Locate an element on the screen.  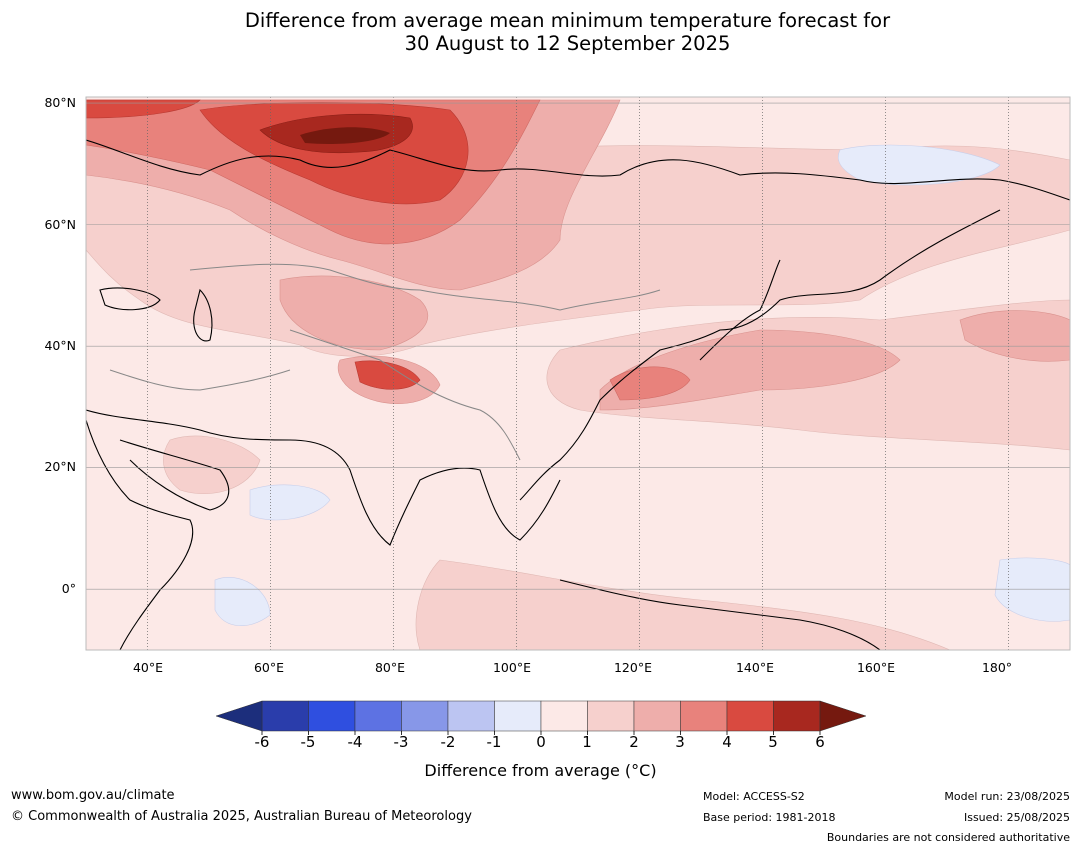
colorbar is located at coordinates (541, 717).